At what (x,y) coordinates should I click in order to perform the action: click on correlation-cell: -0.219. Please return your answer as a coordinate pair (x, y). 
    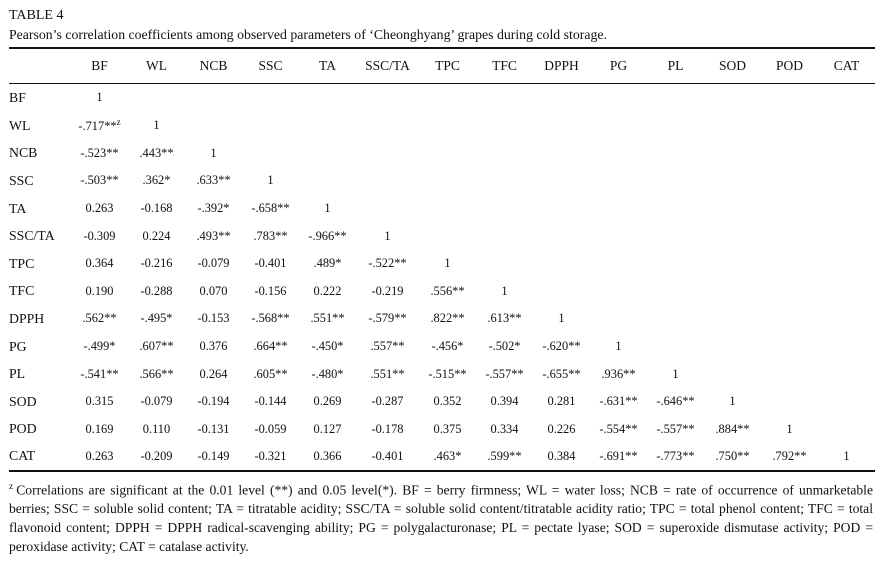
    Looking at the image, I should click on (387, 290).